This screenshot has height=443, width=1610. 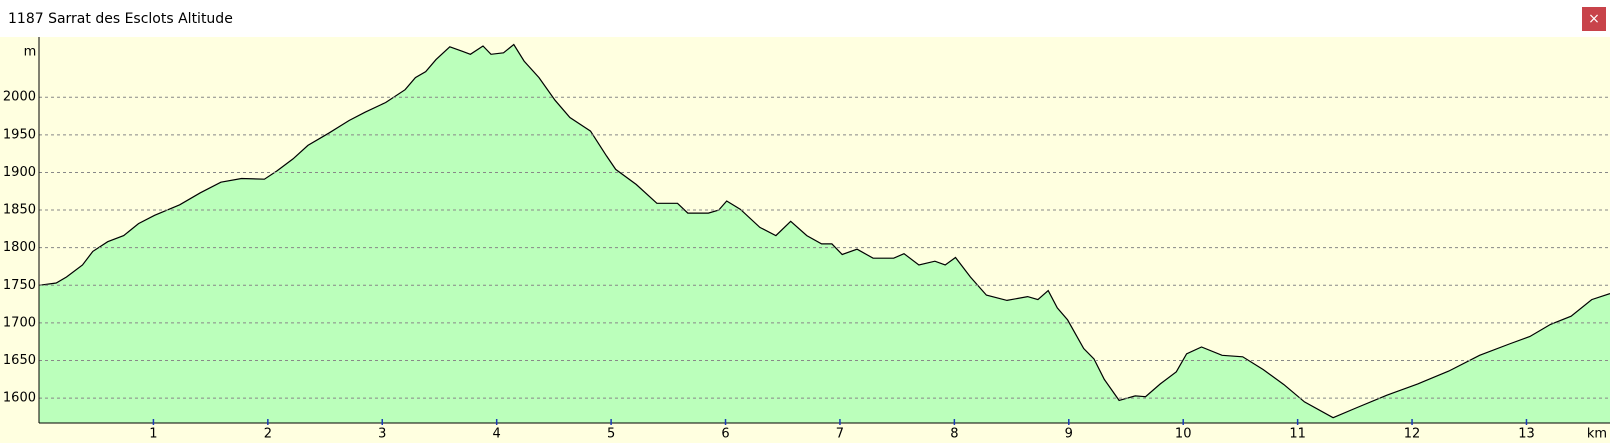 What do you see at coordinates (268, 434) in the screenshot?
I see `x-tick-label: 2` at bounding box center [268, 434].